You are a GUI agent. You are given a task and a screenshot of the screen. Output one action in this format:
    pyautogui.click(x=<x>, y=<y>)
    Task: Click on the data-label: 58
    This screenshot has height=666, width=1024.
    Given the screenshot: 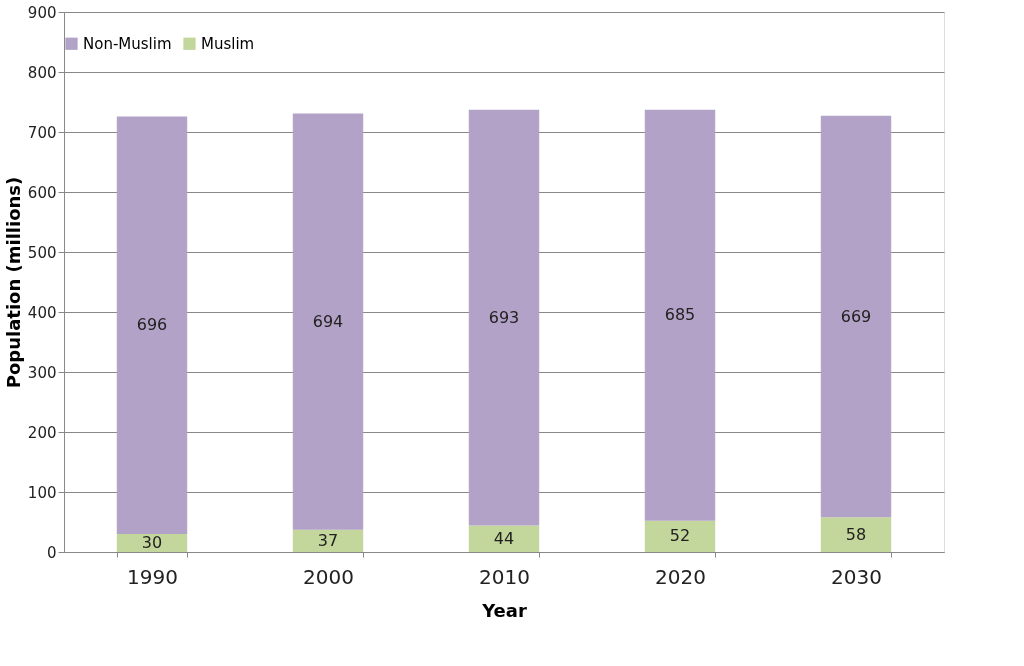 What is the action you would take?
    pyautogui.click(x=856, y=534)
    